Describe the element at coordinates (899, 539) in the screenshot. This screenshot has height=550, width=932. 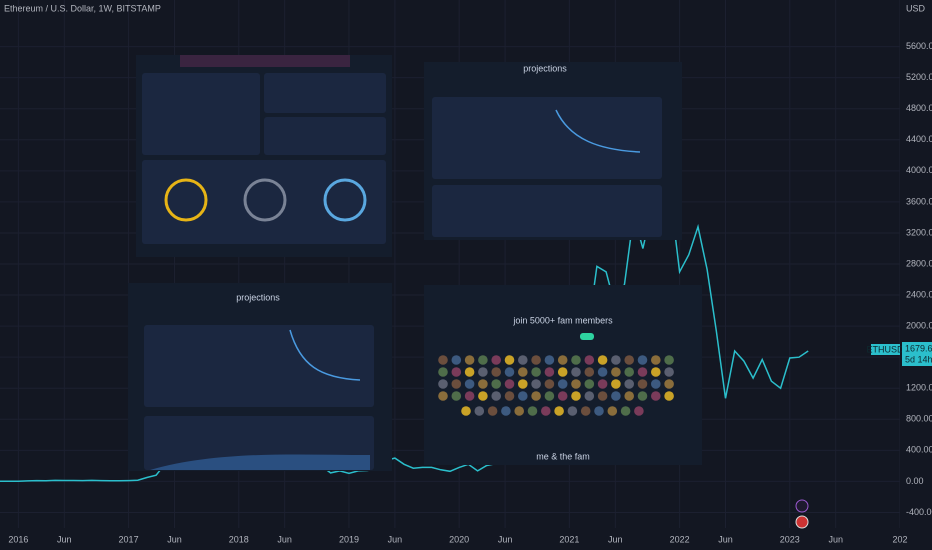
I see `x-tick-label: 202` at that location.